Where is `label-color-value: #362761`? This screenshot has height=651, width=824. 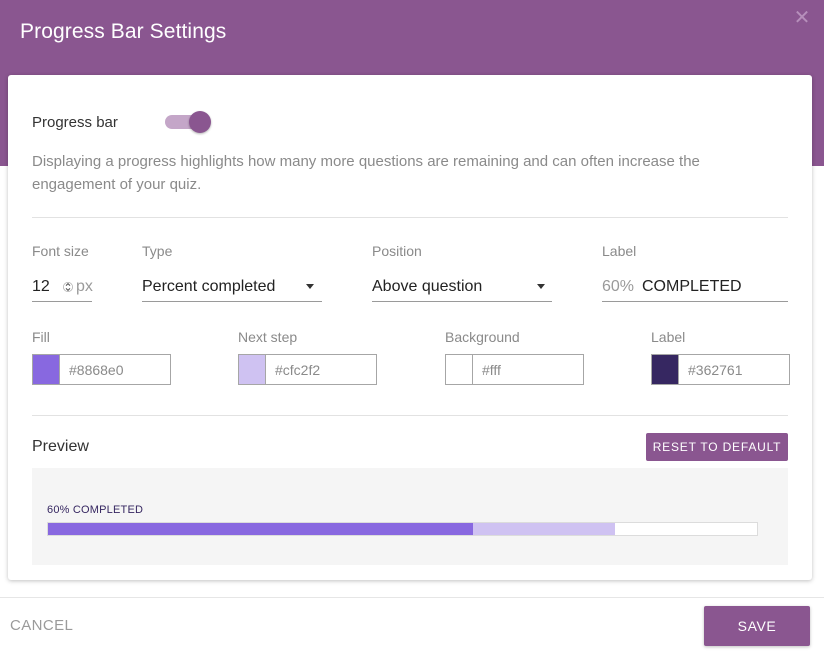
label-color-value: #362761 is located at coordinates (715, 370).